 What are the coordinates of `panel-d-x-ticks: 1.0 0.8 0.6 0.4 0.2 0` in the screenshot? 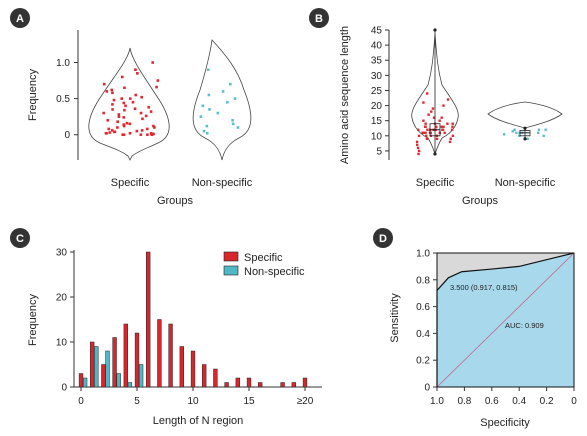 It's located at (503, 397).